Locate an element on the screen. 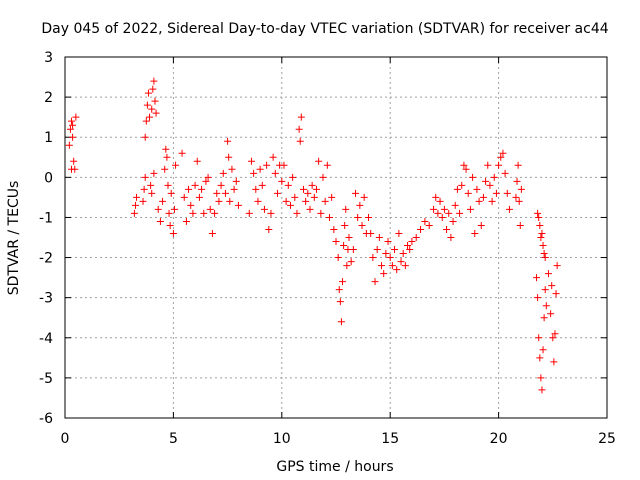 The image size is (640, 480). x-axis-label: GPS time / hours is located at coordinates (334, 467).